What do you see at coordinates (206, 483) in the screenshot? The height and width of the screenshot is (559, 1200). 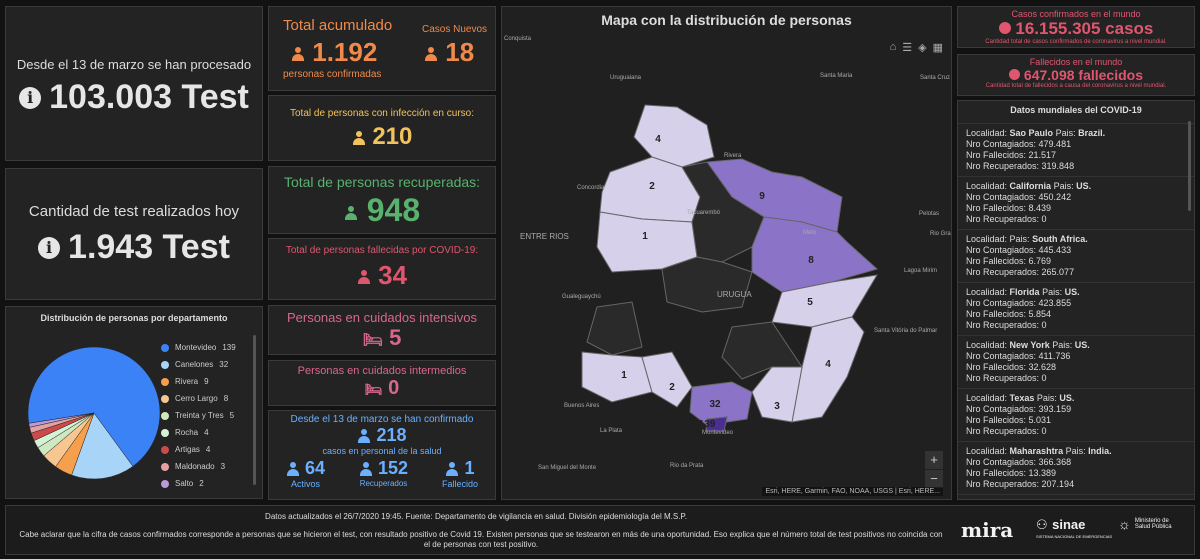 I see `legend-item: Salto 2` at bounding box center [206, 483].